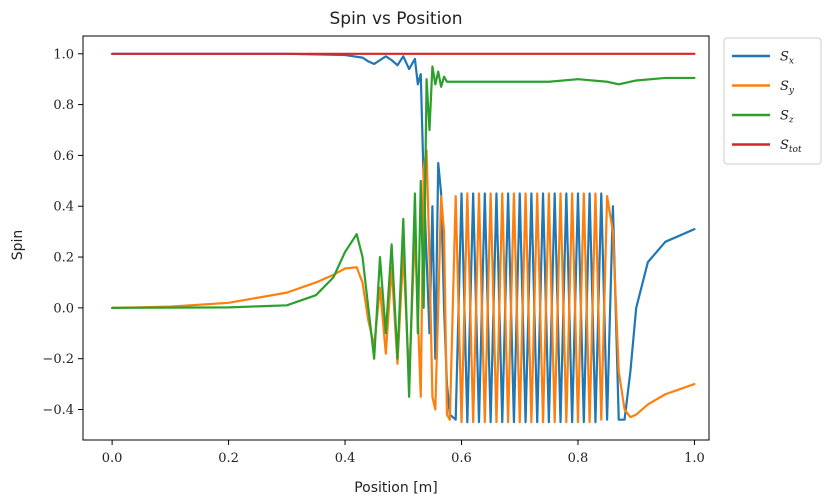 This screenshot has width=830, height=501. What do you see at coordinates (63, 156) in the screenshot?
I see `y-tick-label: 0.6` at bounding box center [63, 156].